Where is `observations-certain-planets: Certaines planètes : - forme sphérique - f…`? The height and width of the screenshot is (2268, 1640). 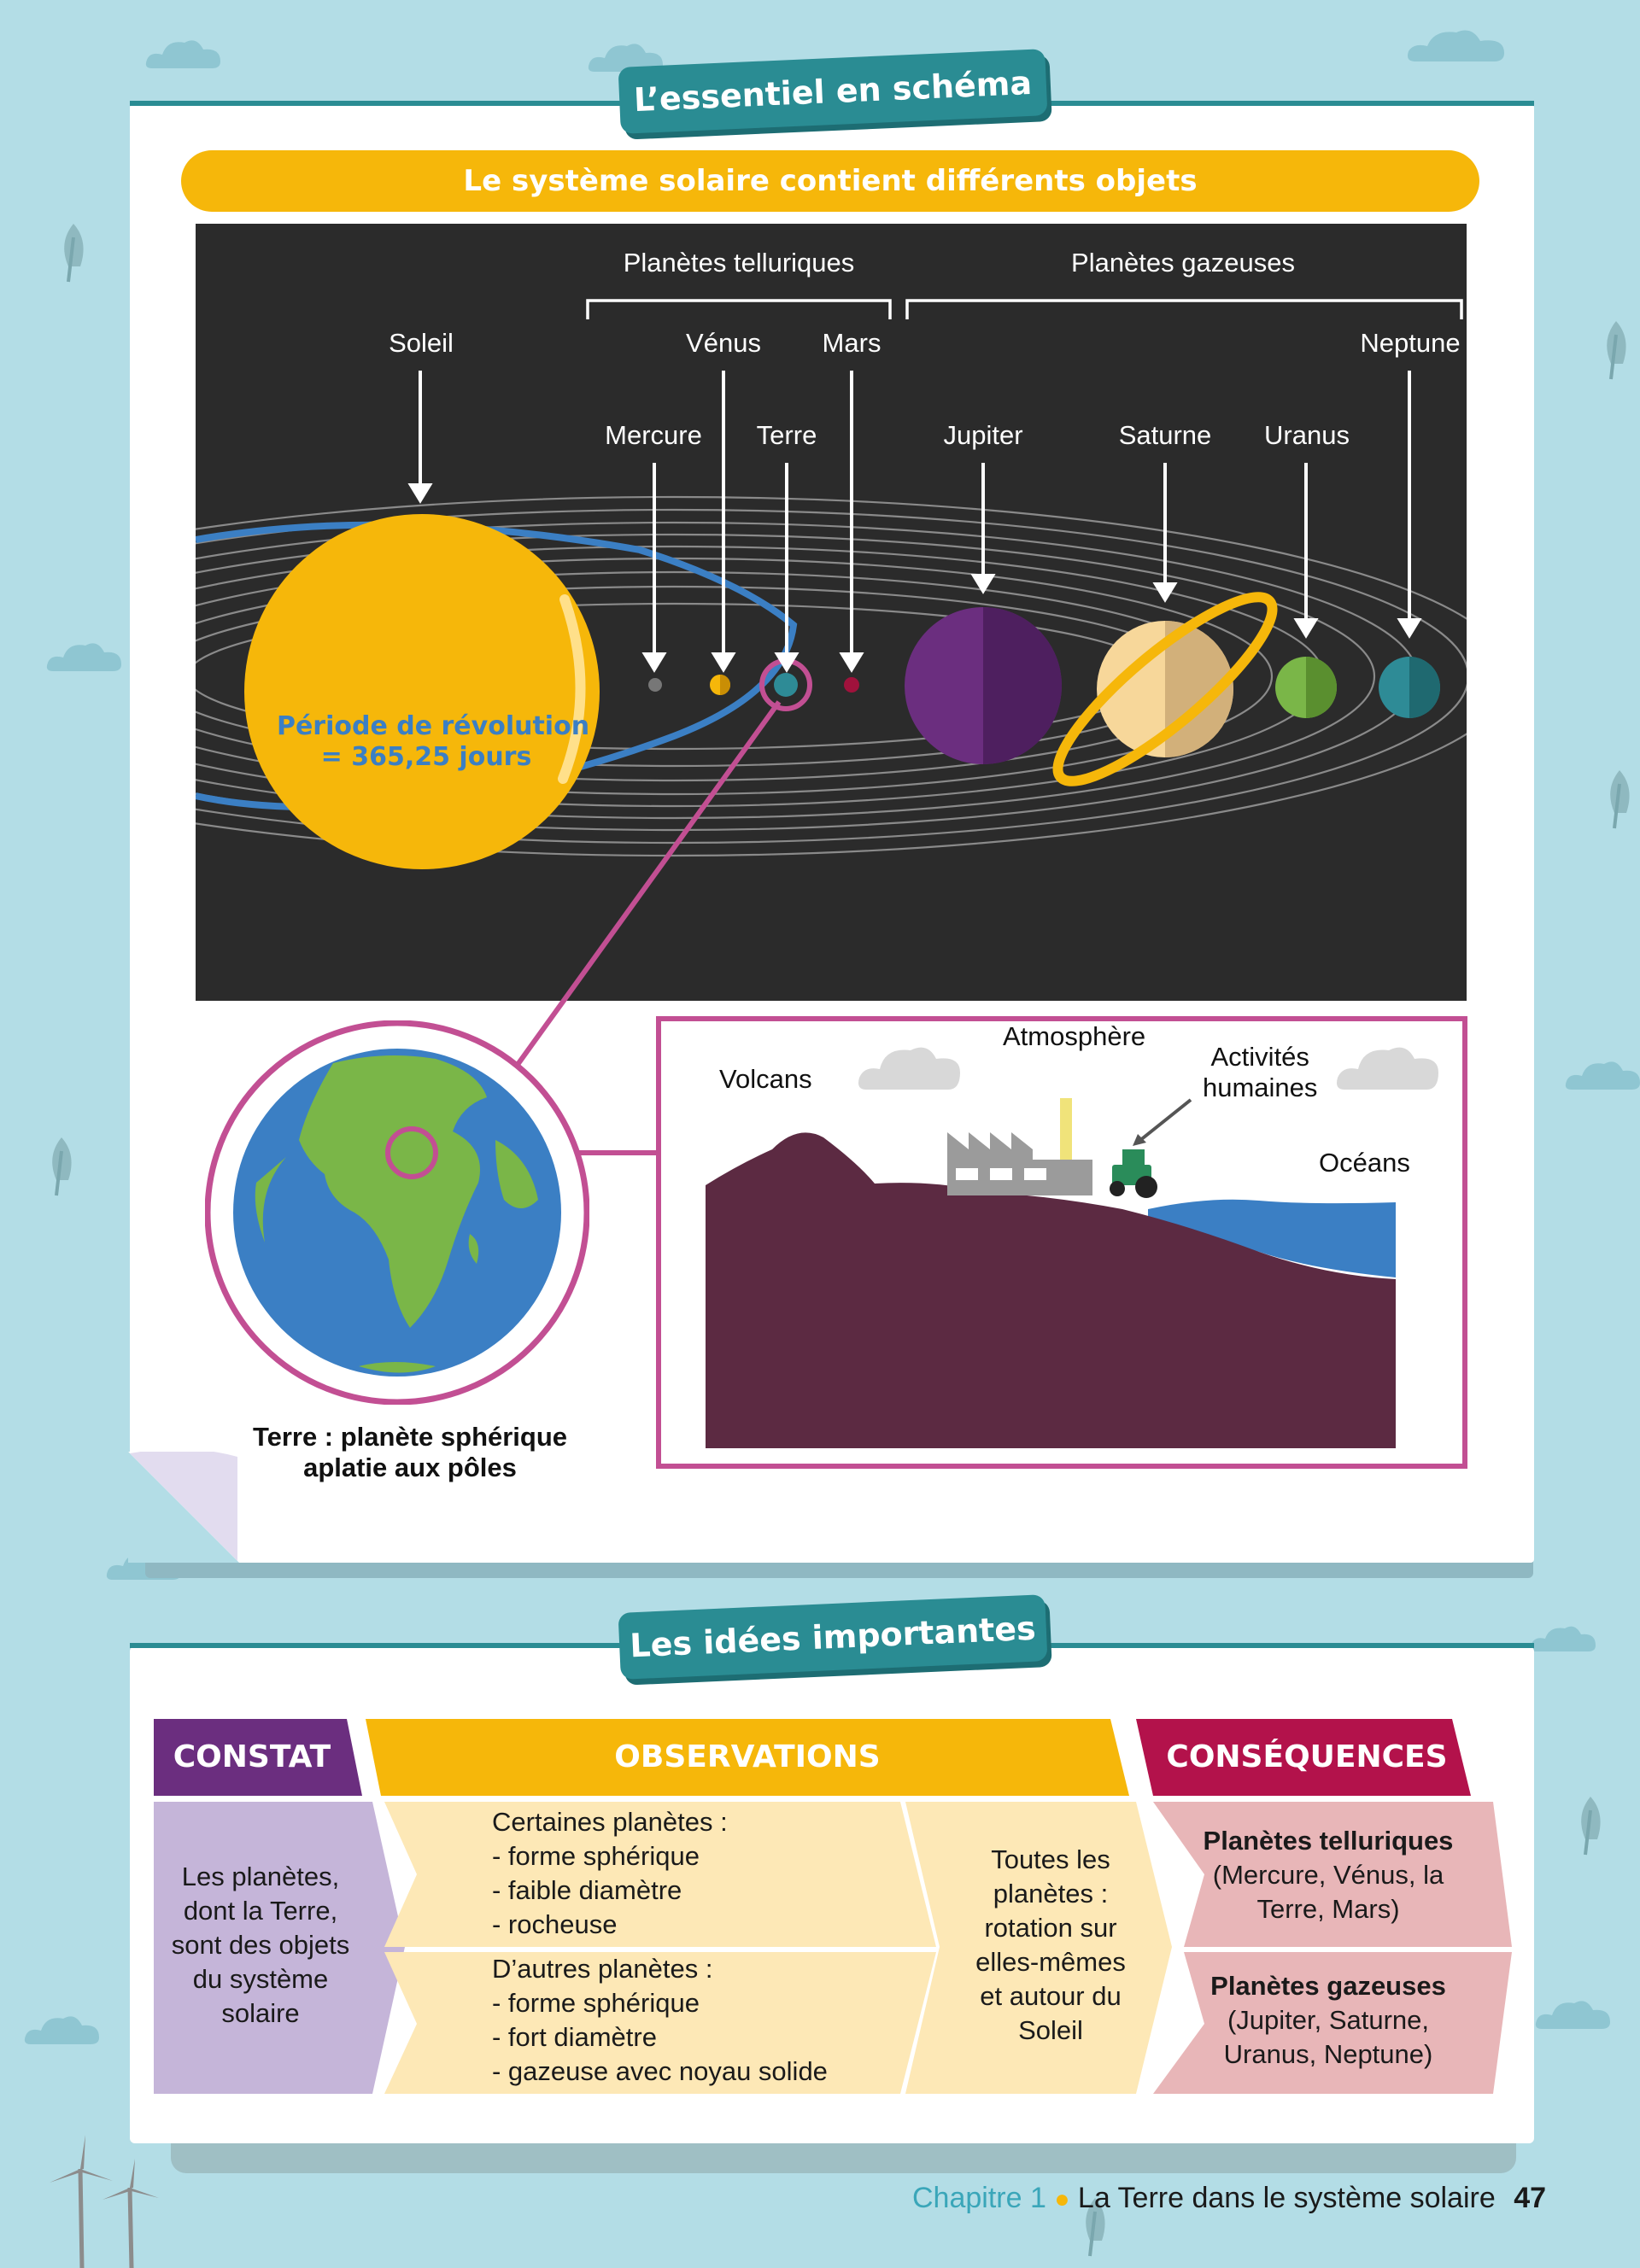
observations-certain-planets: Certaines planètes : - forme sphérique - f… is located at coordinates (692, 1873).